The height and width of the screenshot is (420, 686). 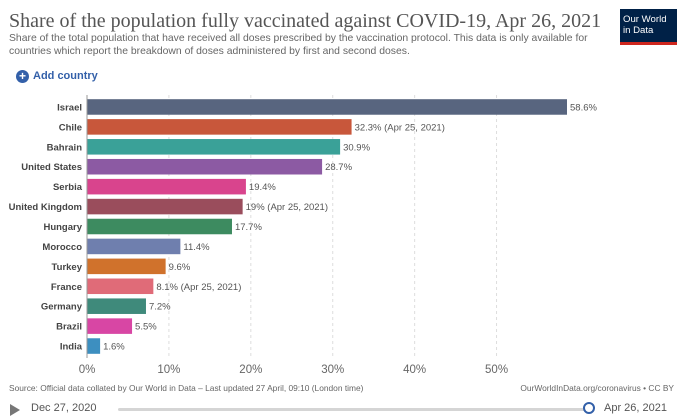 I want to click on x-tick-label: 40%, so click(x=414, y=370).